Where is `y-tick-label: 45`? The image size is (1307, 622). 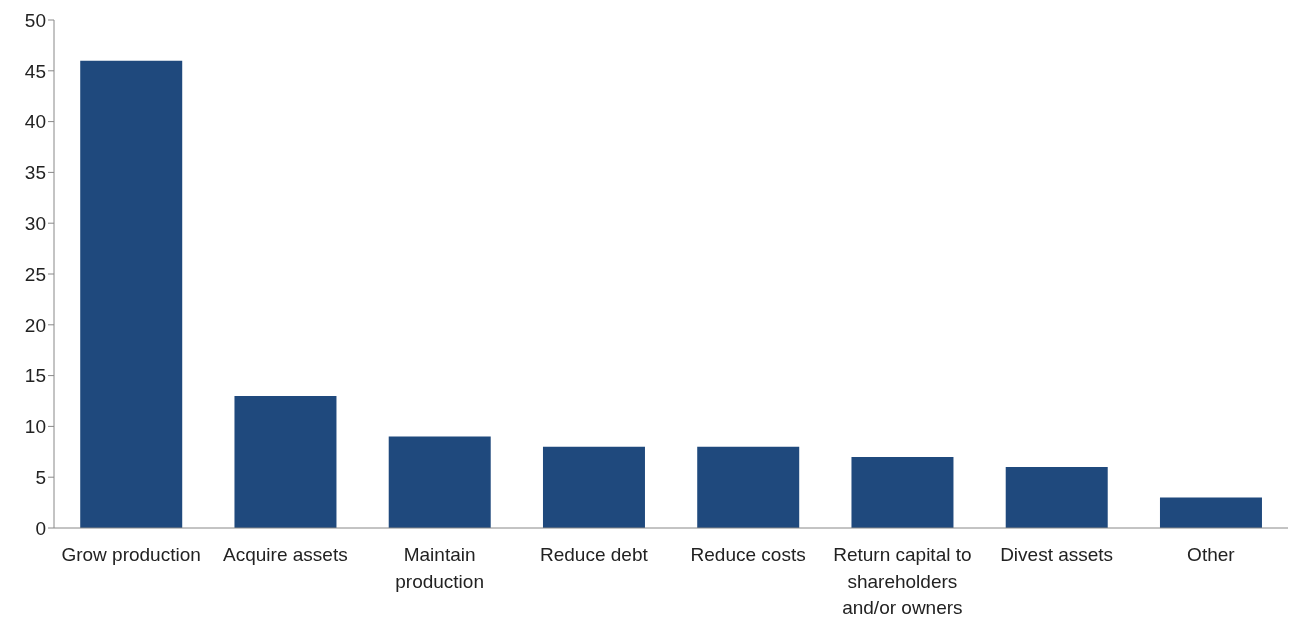 y-tick-label: 45 is located at coordinates (35, 71).